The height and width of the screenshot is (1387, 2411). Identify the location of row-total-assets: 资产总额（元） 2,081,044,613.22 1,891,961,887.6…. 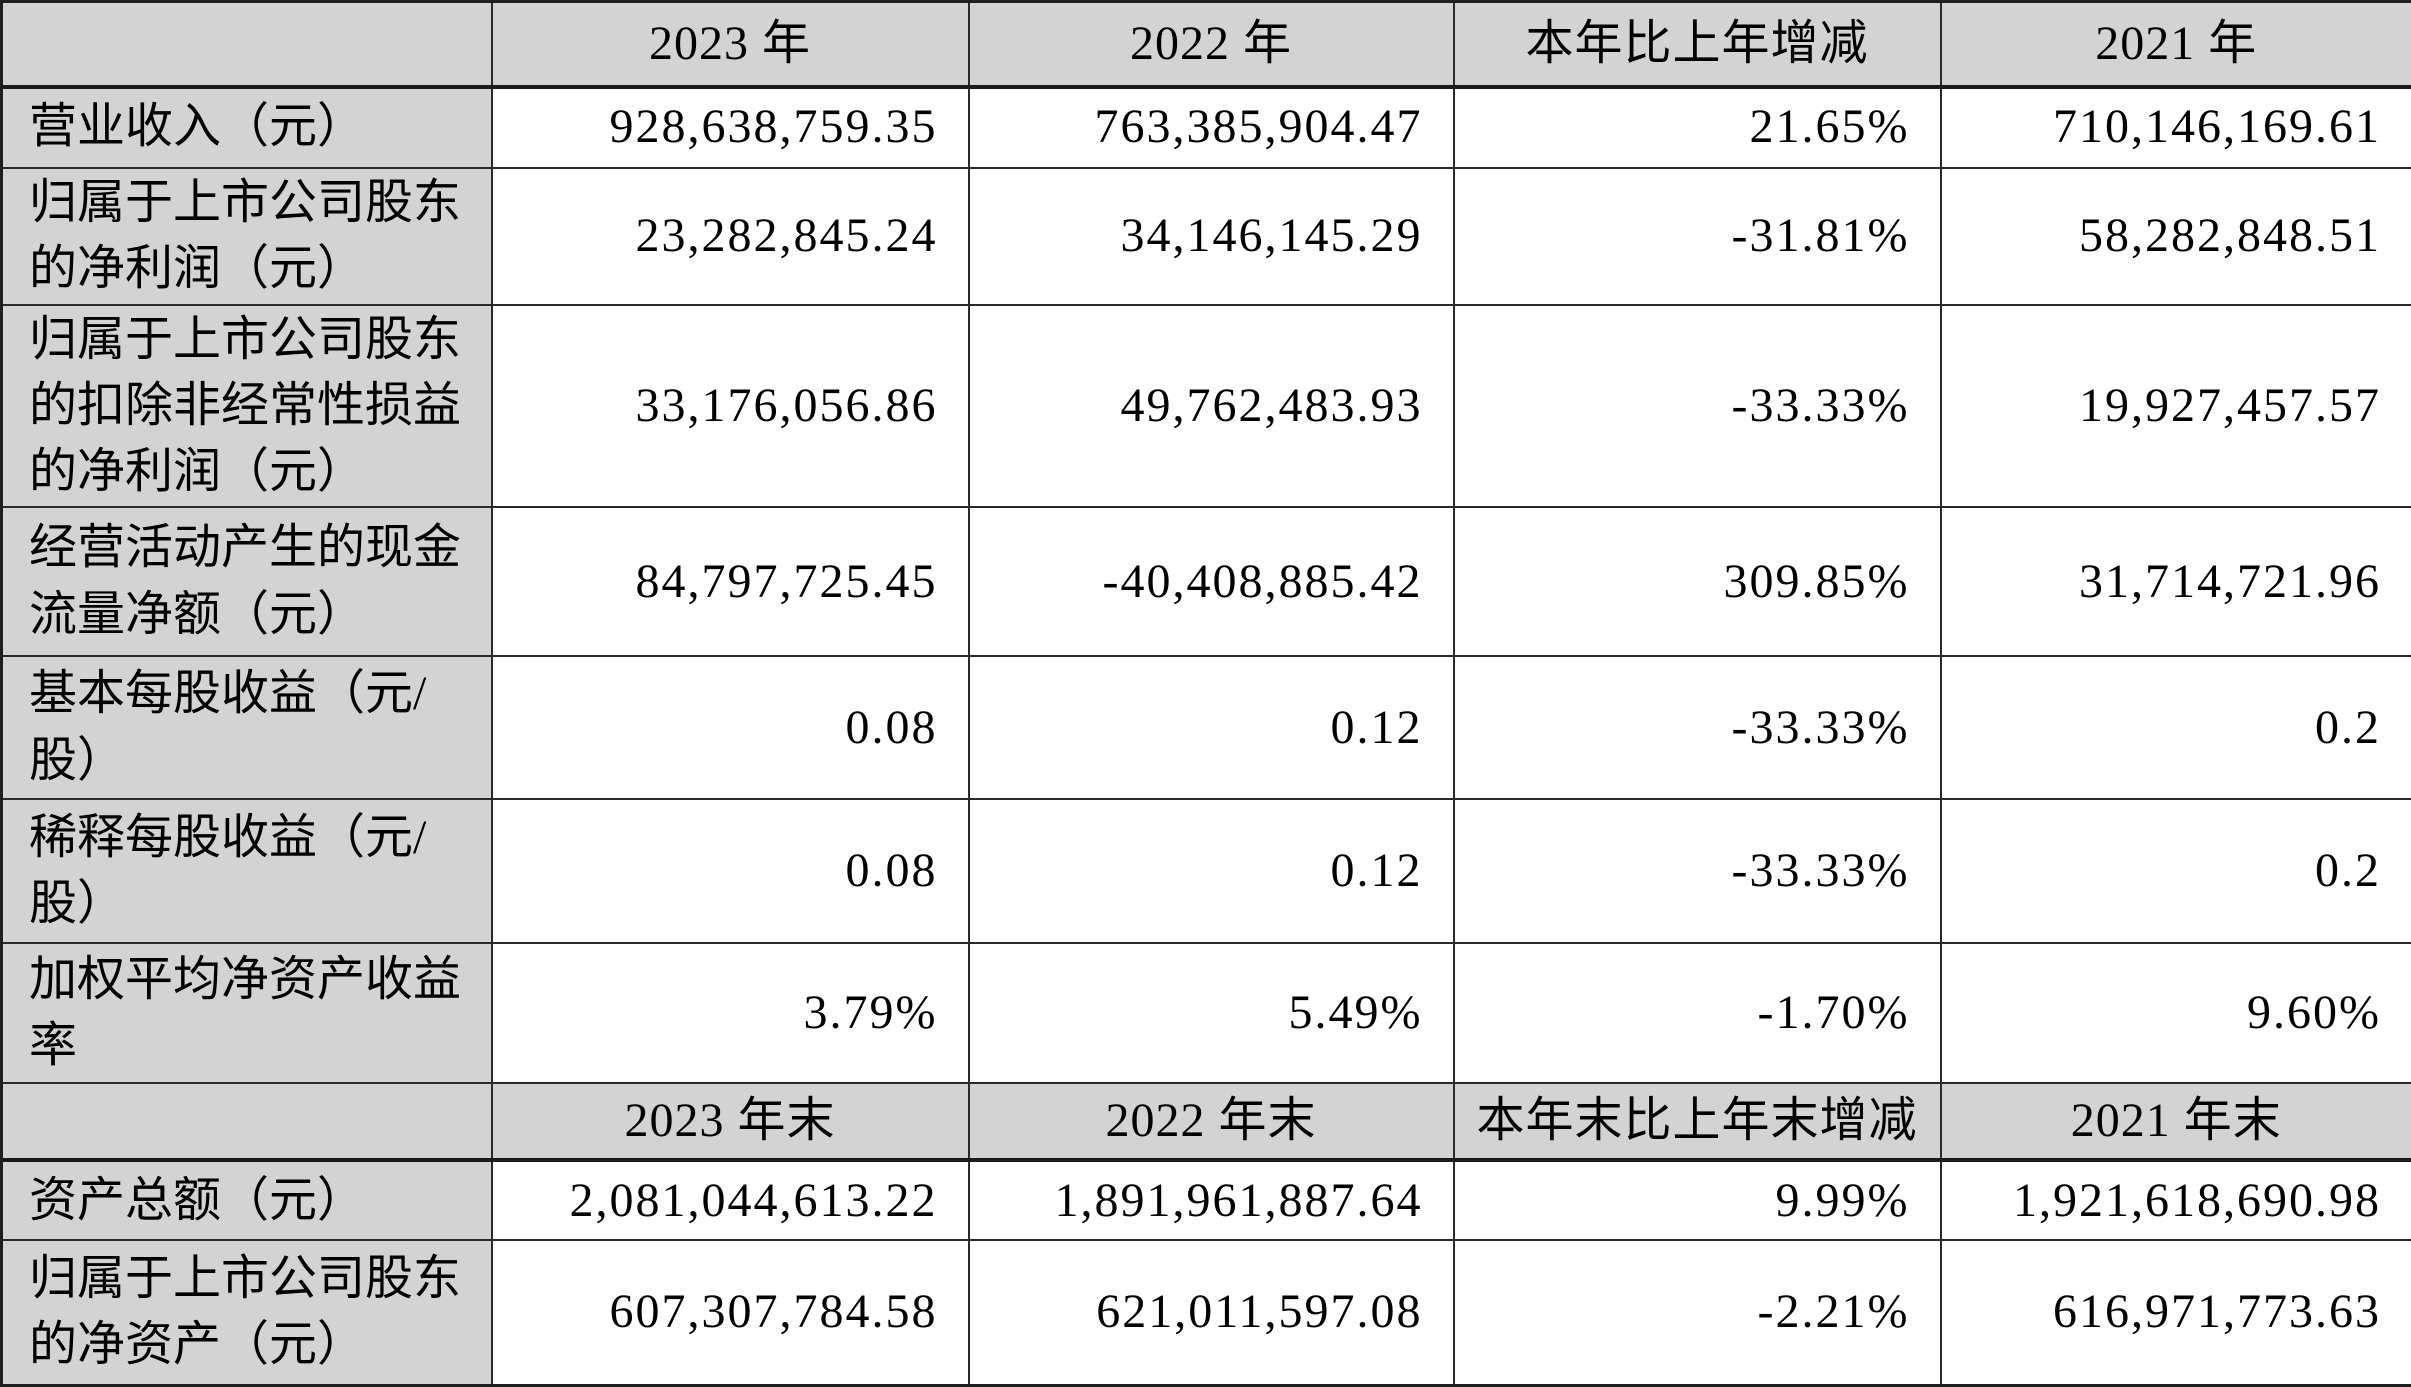
(1206, 1200).